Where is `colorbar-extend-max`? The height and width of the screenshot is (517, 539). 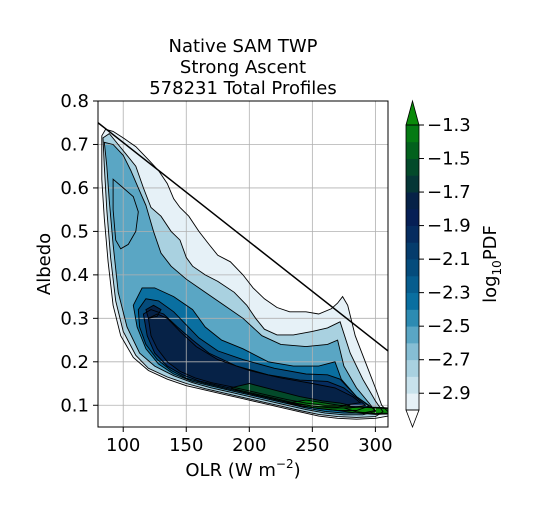 colorbar-extend-max is located at coordinates (412, 112).